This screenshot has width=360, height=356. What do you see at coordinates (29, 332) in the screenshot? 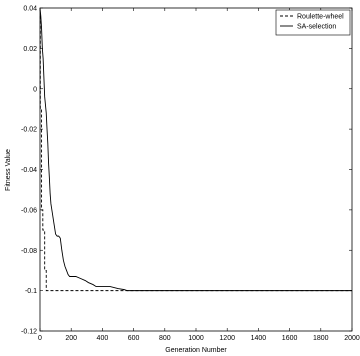
I see `y-tick-label: -0.12` at bounding box center [29, 332].